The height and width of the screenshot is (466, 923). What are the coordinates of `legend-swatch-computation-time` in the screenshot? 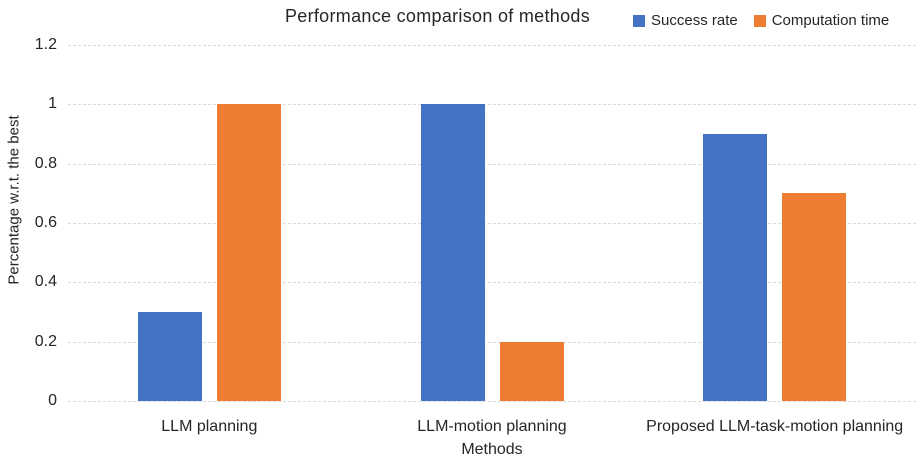 It's located at (759, 20).